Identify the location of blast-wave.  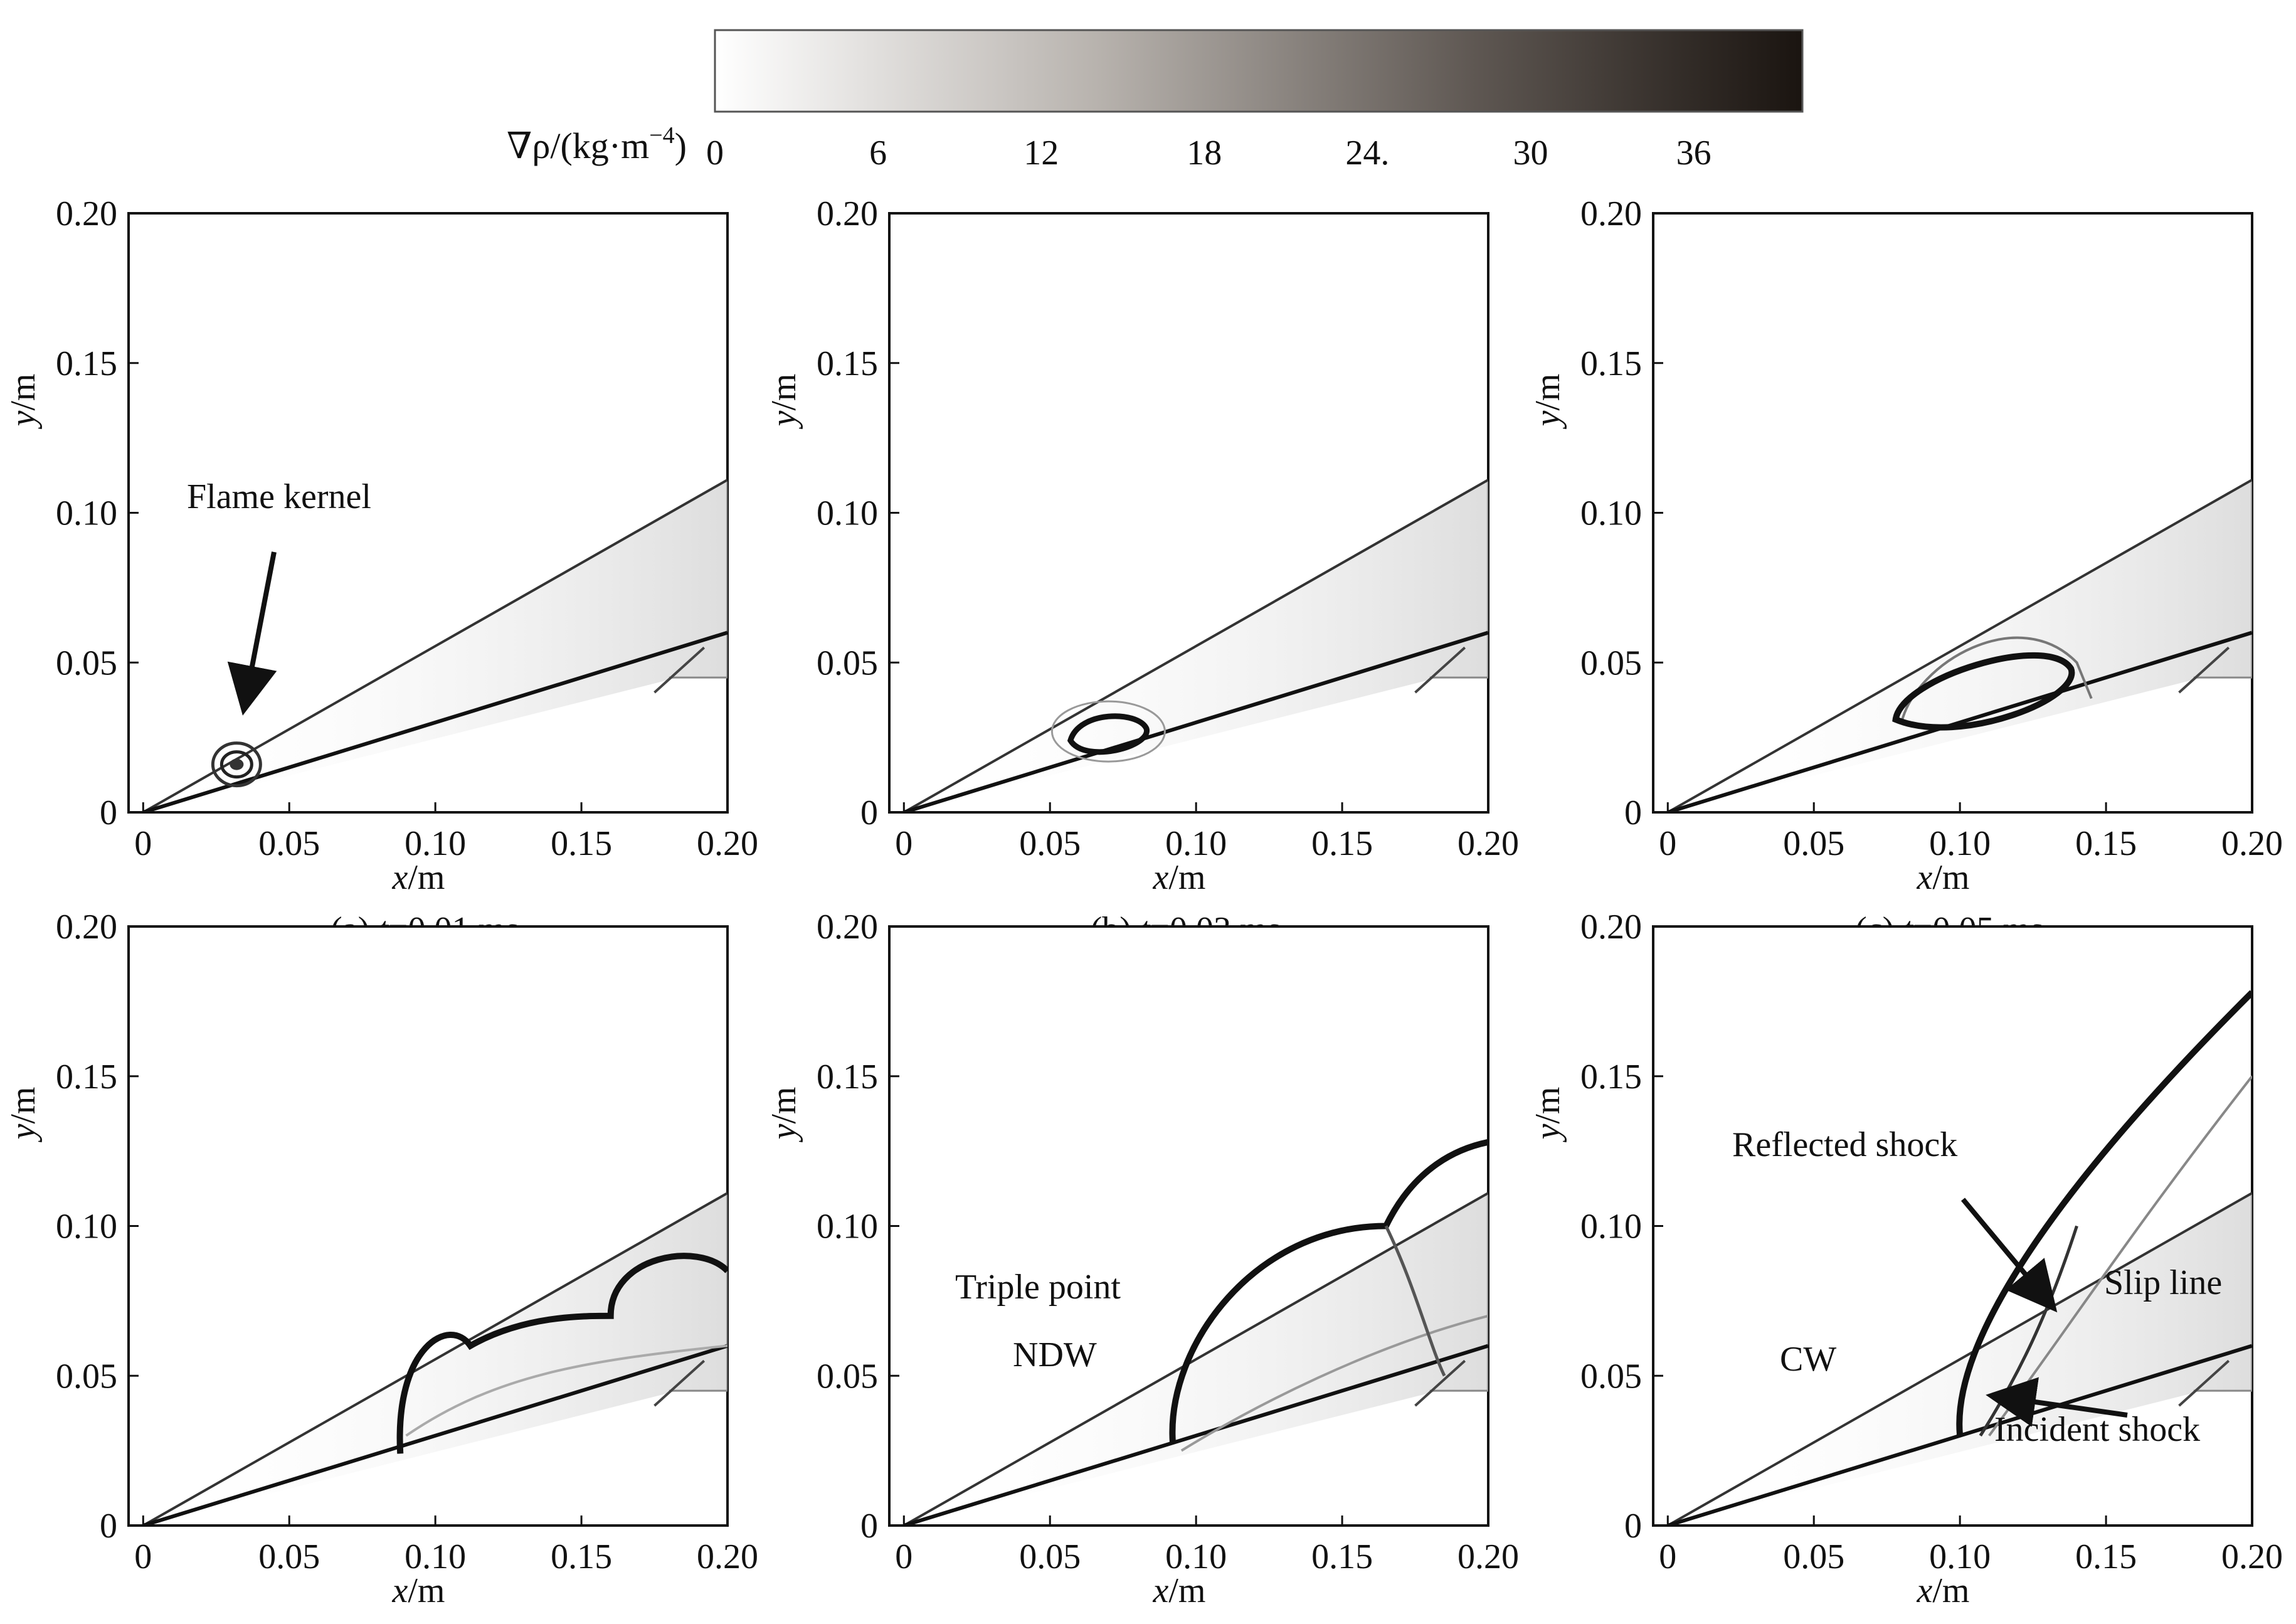
(1108, 731).